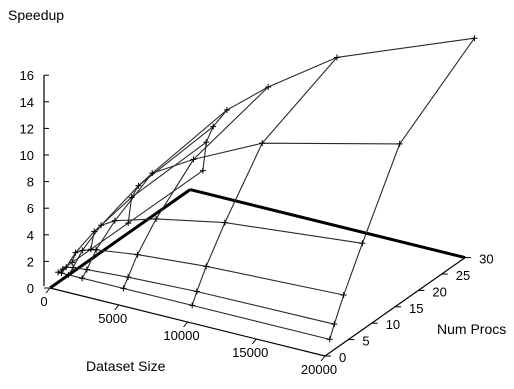  Describe the element at coordinates (27, 128) in the screenshot. I see `z-tick-label: 12` at that location.